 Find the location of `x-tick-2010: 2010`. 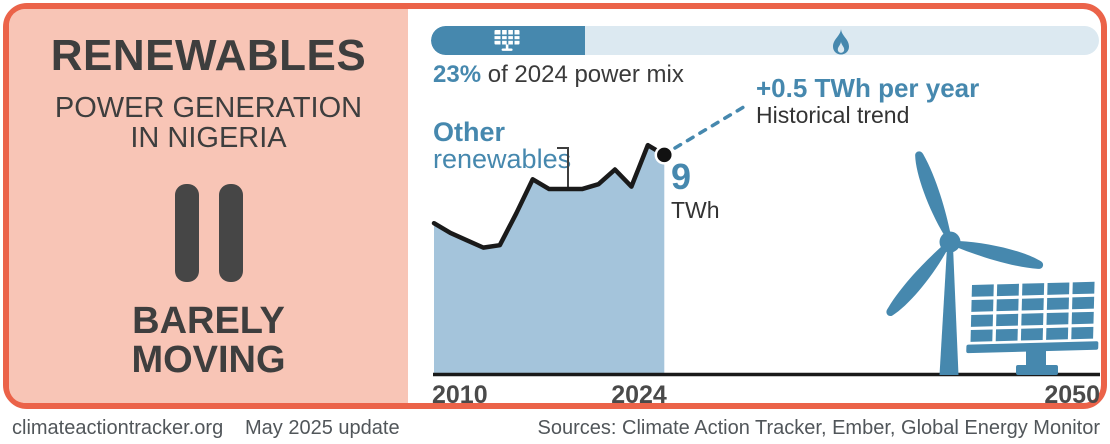

x-tick-2010: 2010 is located at coordinates (460, 395).